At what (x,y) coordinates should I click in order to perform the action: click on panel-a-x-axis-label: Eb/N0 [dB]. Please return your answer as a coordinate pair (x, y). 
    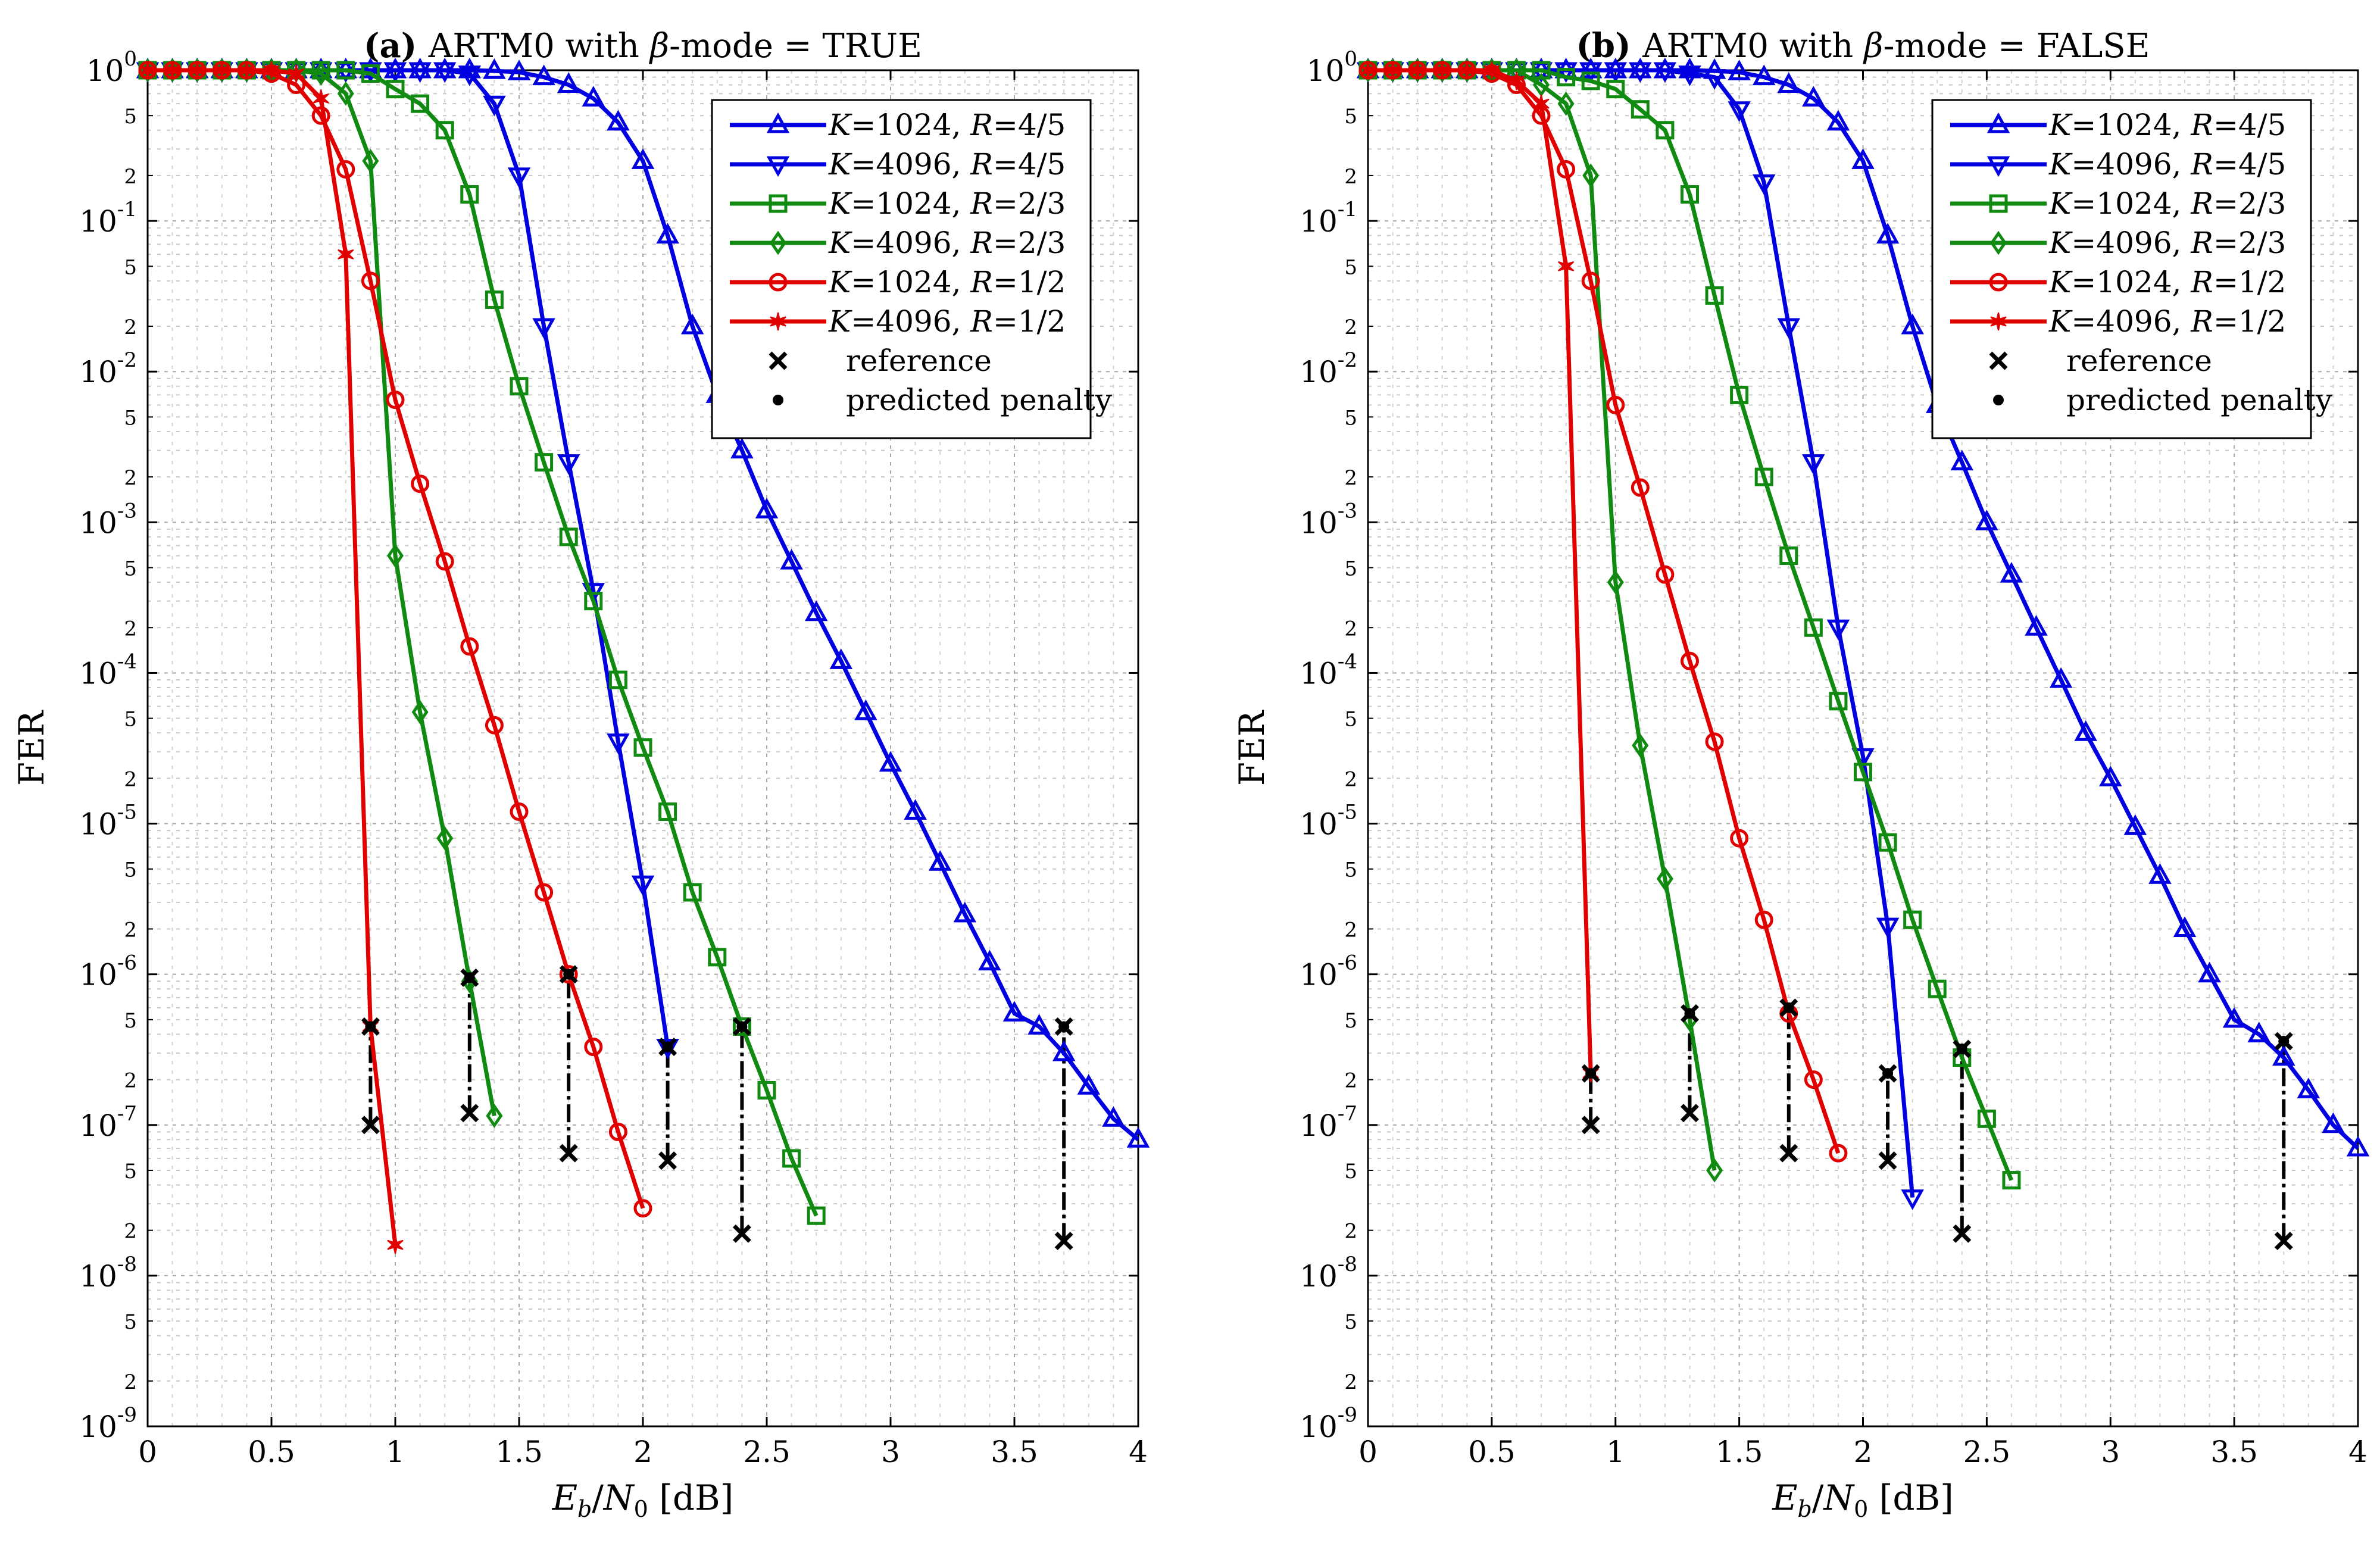
    Looking at the image, I should click on (643, 1500).